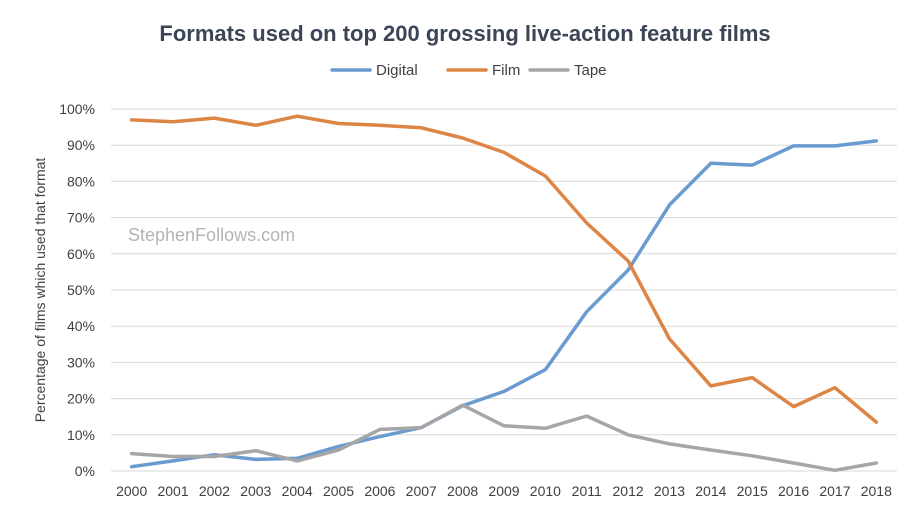 This screenshot has width=919, height=528. I want to click on y-axis-ticks: 0% 10% 20% 30% 40% 50% 60% 70% 80% 90% 100%, so click(77, 290).